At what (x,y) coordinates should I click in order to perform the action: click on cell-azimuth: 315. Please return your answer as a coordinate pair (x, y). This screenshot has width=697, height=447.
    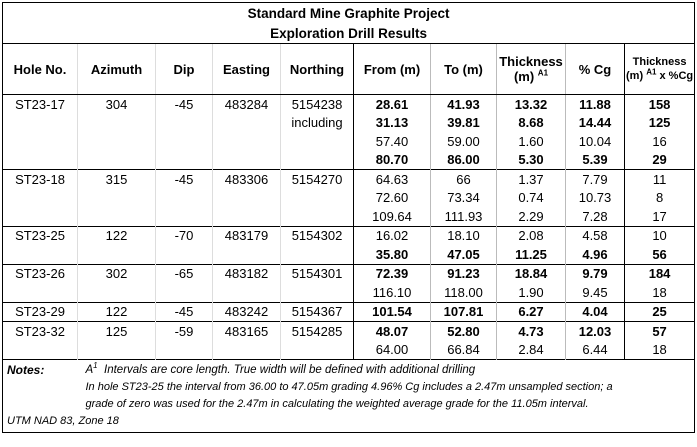
    Looking at the image, I should click on (116, 179).